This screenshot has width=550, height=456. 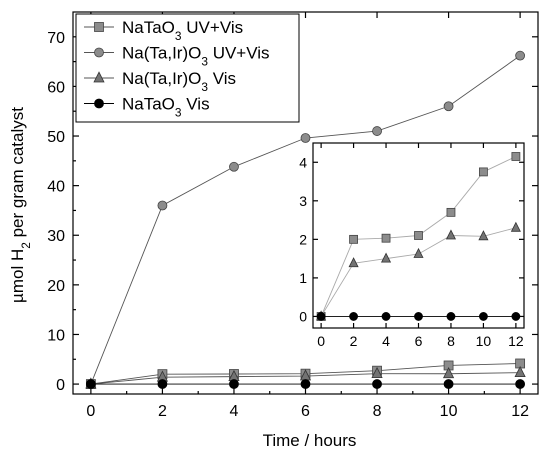 I want to click on x-tick-label: 8, so click(x=377, y=411).